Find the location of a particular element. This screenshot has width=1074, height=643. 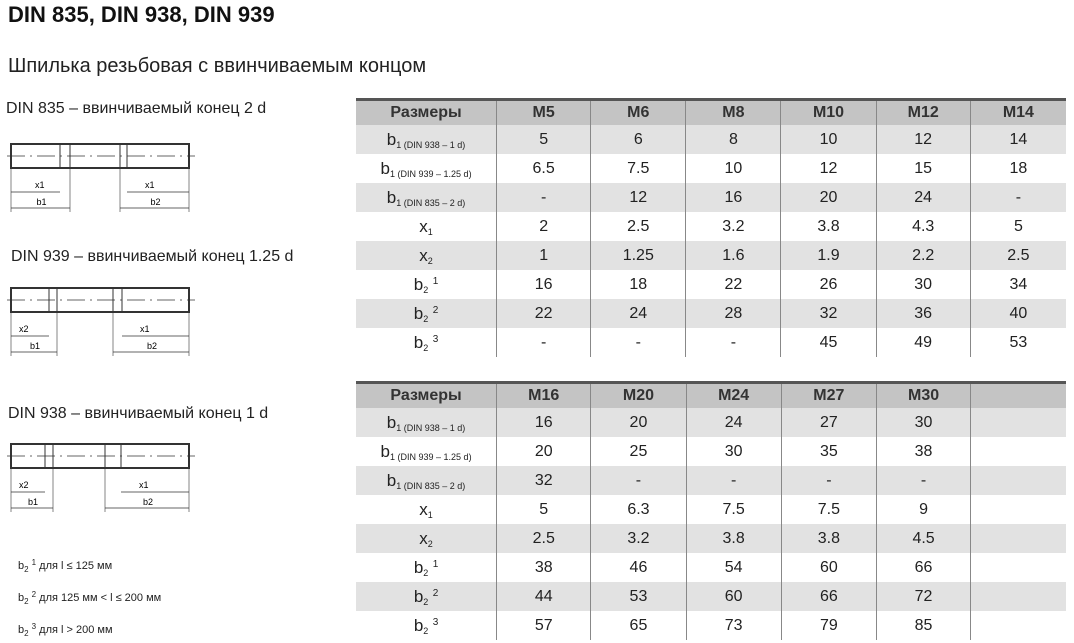

table-cell: 1.6 is located at coordinates (733, 255).